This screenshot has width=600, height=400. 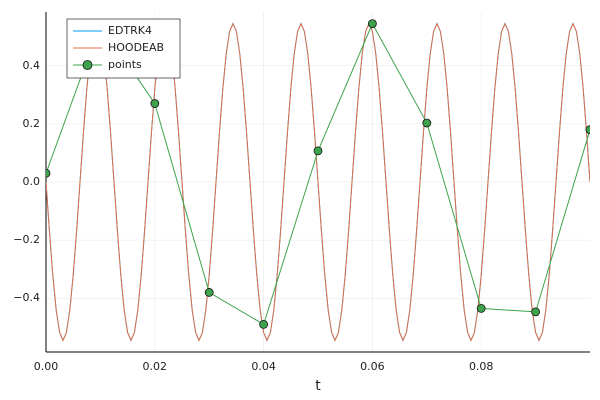 I want to click on y-tick-label: −0.2, so click(x=26, y=239).